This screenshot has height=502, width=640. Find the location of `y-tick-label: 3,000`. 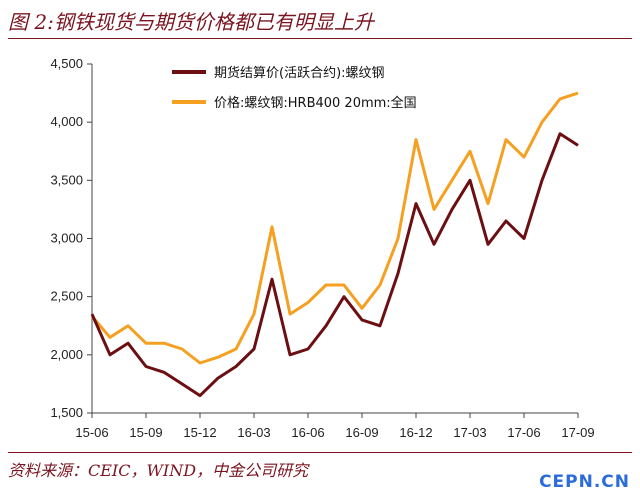

y-tick-label: 3,000 is located at coordinates (66, 238).